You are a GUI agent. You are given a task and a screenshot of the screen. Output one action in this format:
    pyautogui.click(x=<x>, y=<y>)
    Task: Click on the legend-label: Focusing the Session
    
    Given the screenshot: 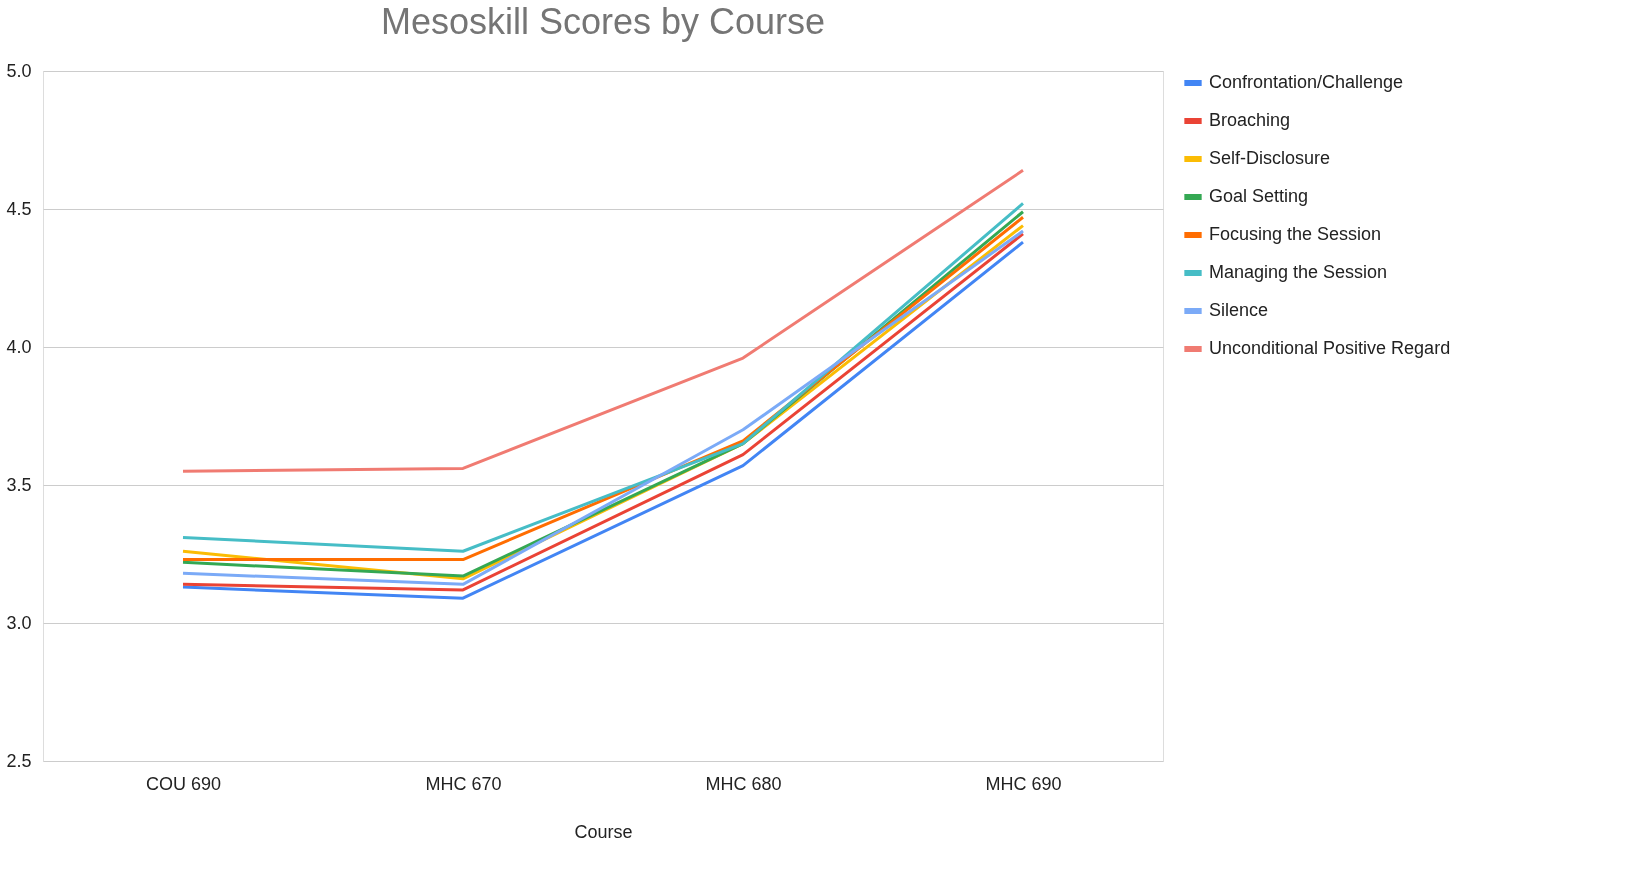 What is the action you would take?
    pyautogui.click(x=1295, y=234)
    